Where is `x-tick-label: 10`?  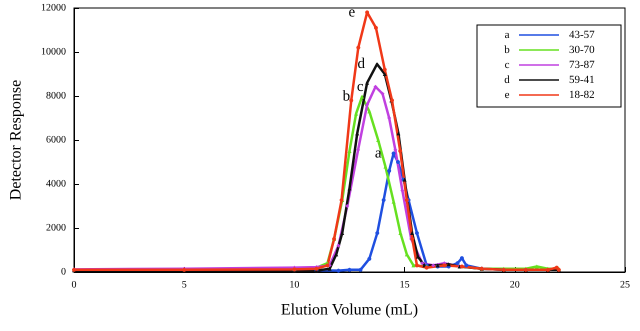
x-tick-label: 10 is located at coordinates (294, 285).